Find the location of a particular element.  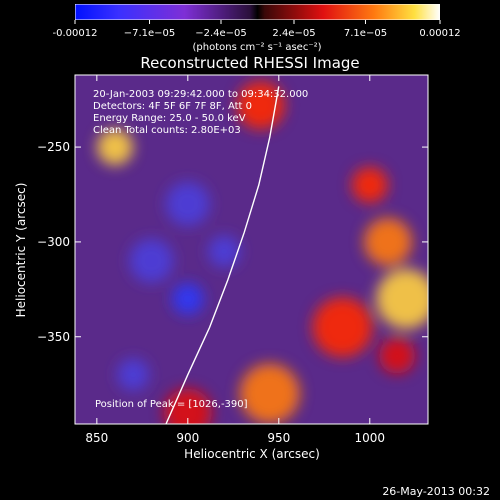

annotation-energy-range: Energy Range: 25.0 - 50.0 keV is located at coordinates (169, 118).